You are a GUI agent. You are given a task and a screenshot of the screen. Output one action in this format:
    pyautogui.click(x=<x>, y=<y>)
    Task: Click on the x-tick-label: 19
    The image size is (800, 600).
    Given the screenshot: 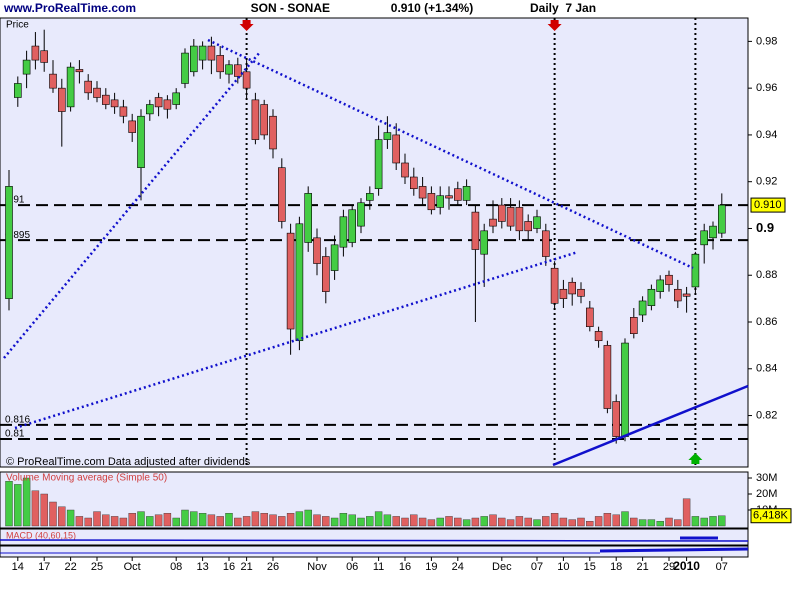 What is the action you would take?
    pyautogui.click(x=431, y=567)
    